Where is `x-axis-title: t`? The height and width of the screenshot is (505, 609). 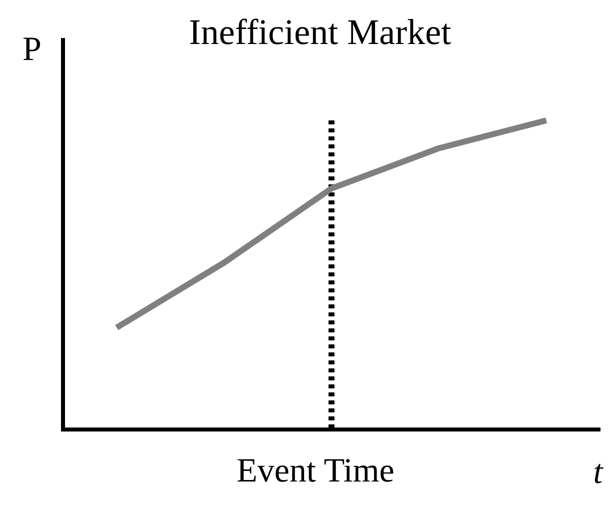 x-axis-title: t is located at coordinates (598, 472).